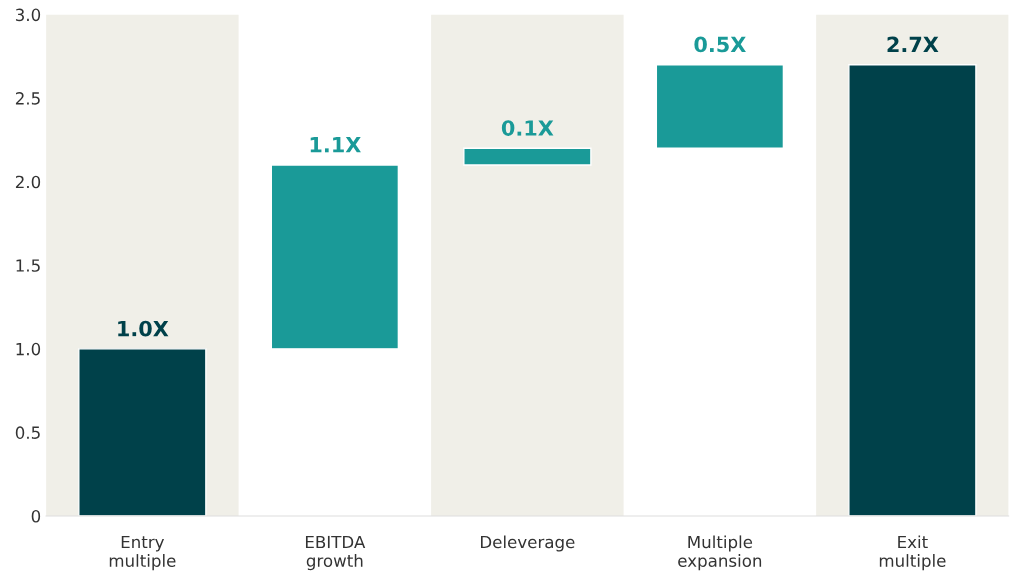 Image resolution: width=1024 pixels, height=583 pixels. Describe the element at coordinates (28, 265) in the screenshot. I see `y-tick-label: 1.5` at that location.